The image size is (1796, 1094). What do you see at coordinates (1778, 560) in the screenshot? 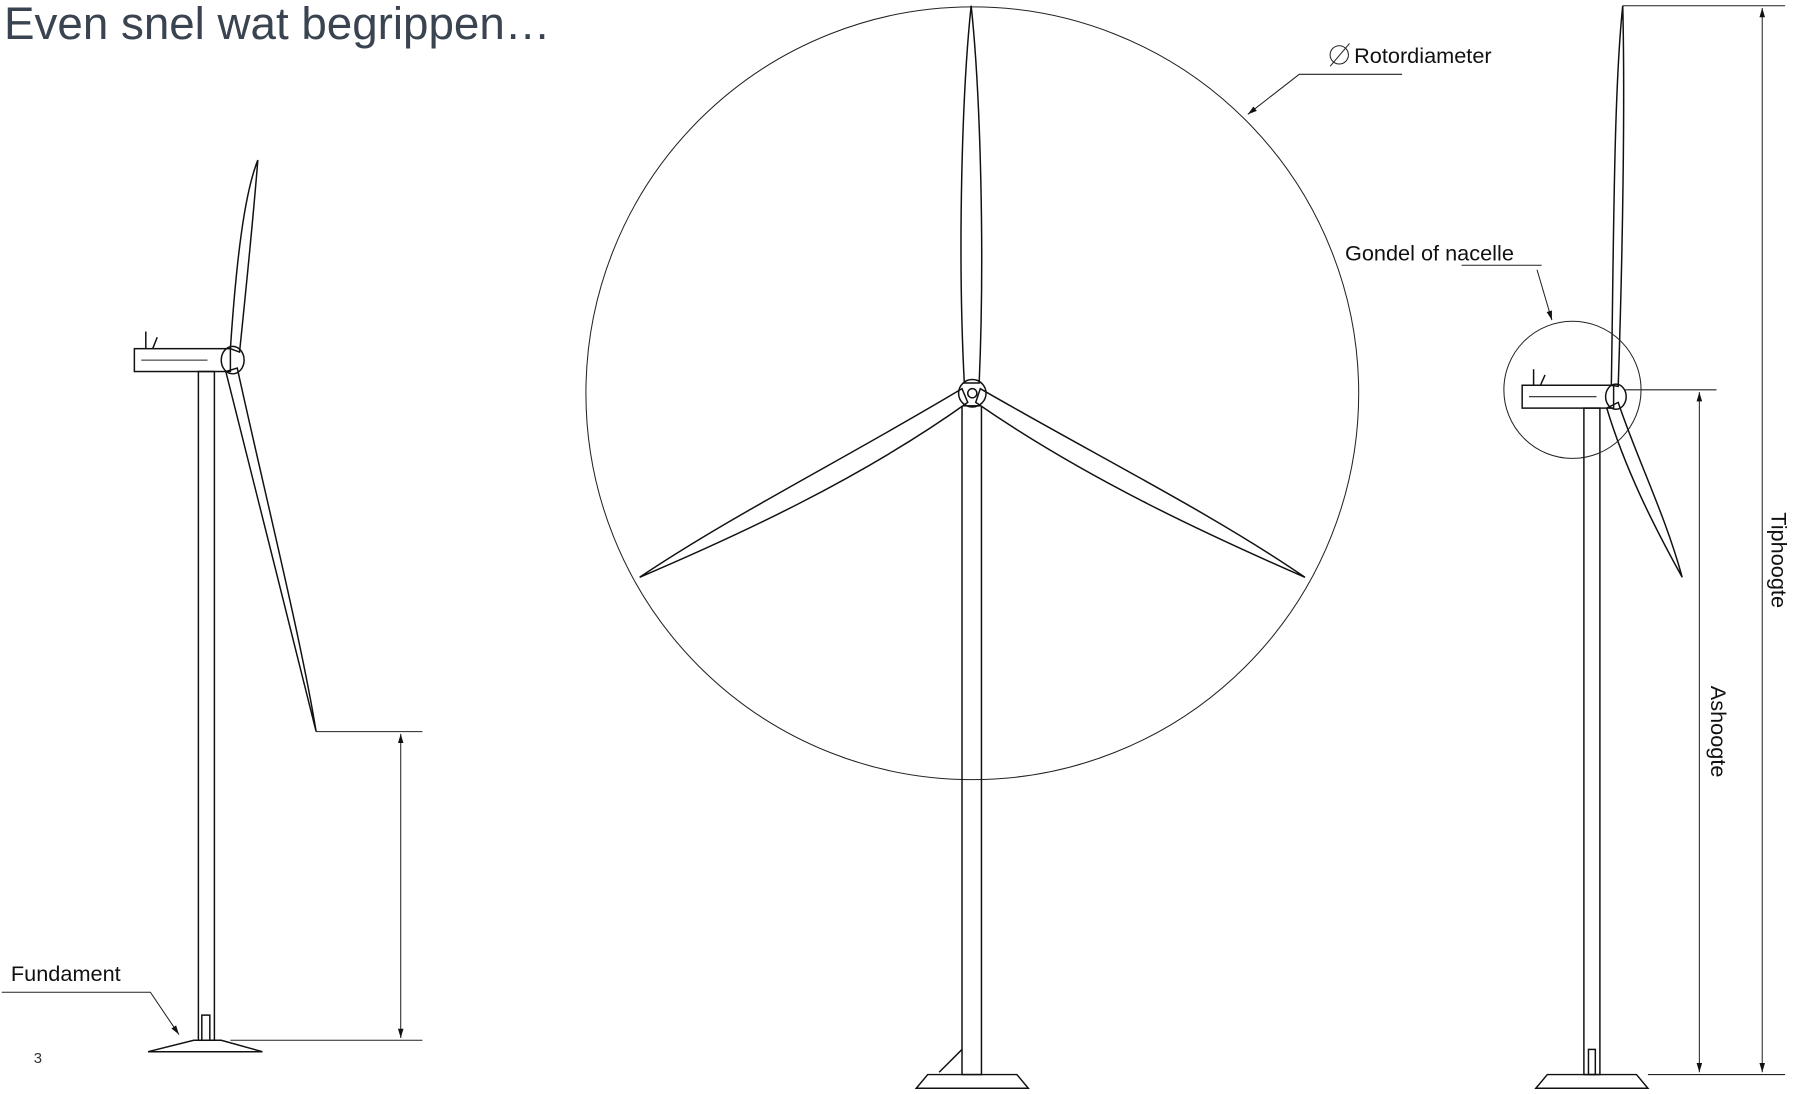
I see `label-tip-height: Tiphoogte` at bounding box center [1778, 560].